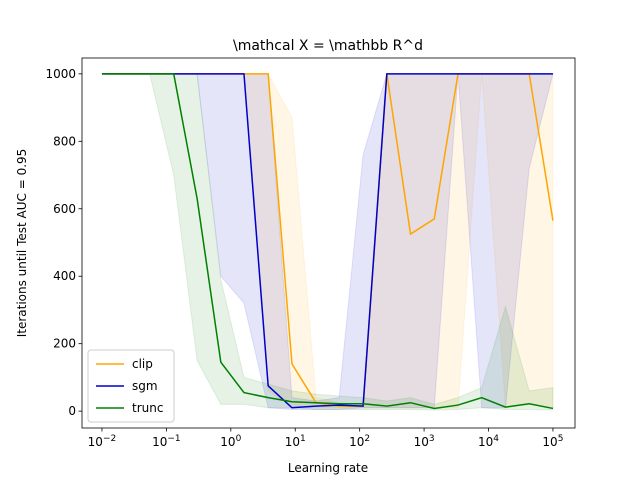 The height and width of the screenshot is (484, 640). What do you see at coordinates (230, 441) in the screenshot?
I see `x-tick-label: 10⁰` at bounding box center [230, 441].